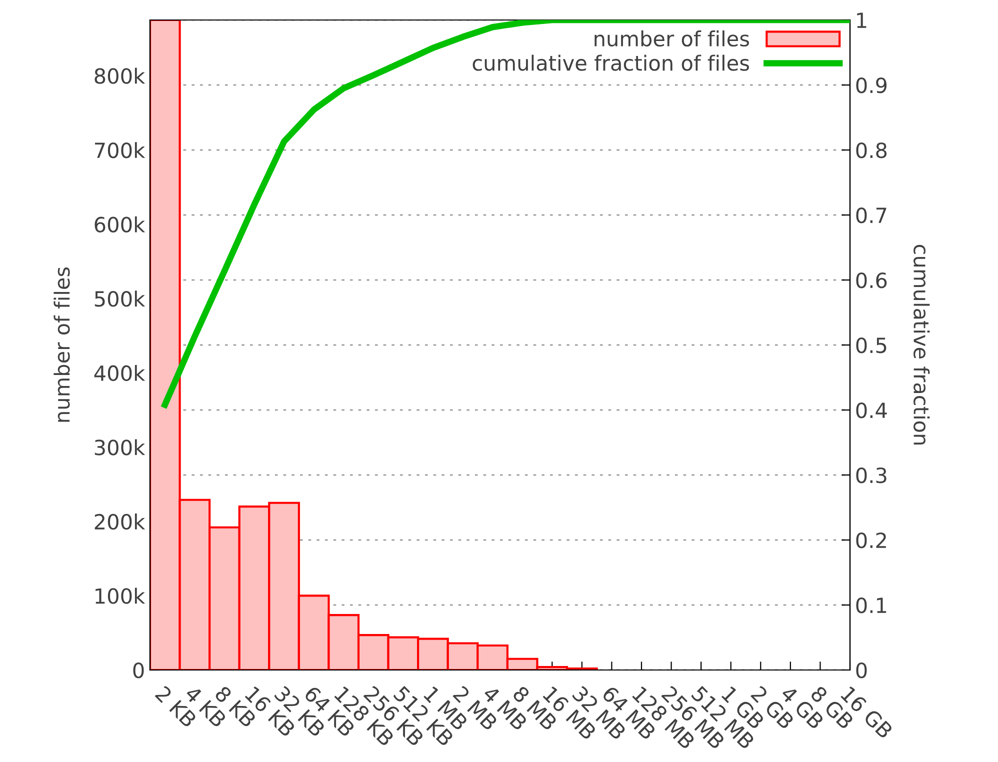 The image size is (998, 762). What do you see at coordinates (120, 373) in the screenshot?
I see `y-tick-label: 400k` at bounding box center [120, 373].